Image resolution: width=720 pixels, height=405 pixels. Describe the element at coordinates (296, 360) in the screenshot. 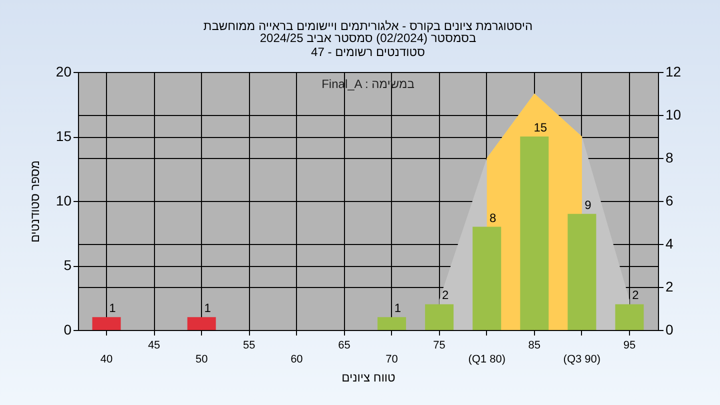

I see `x-tick-label: 60` at that location.